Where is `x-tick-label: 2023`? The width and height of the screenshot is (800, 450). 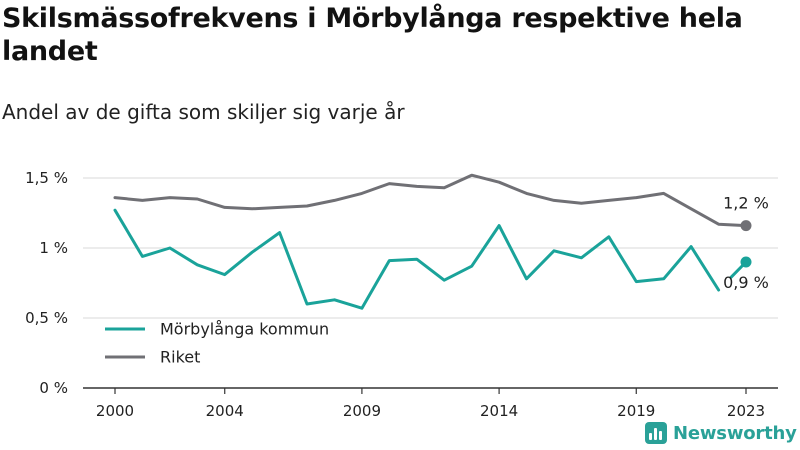 x-tick-label: 2023 is located at coordinates (746, 411).